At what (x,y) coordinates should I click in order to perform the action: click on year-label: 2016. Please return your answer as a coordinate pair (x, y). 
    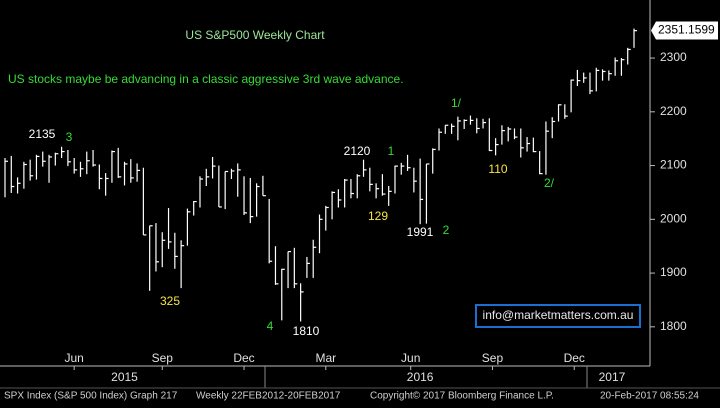
    Looking at the image, I should click on (420, 377).